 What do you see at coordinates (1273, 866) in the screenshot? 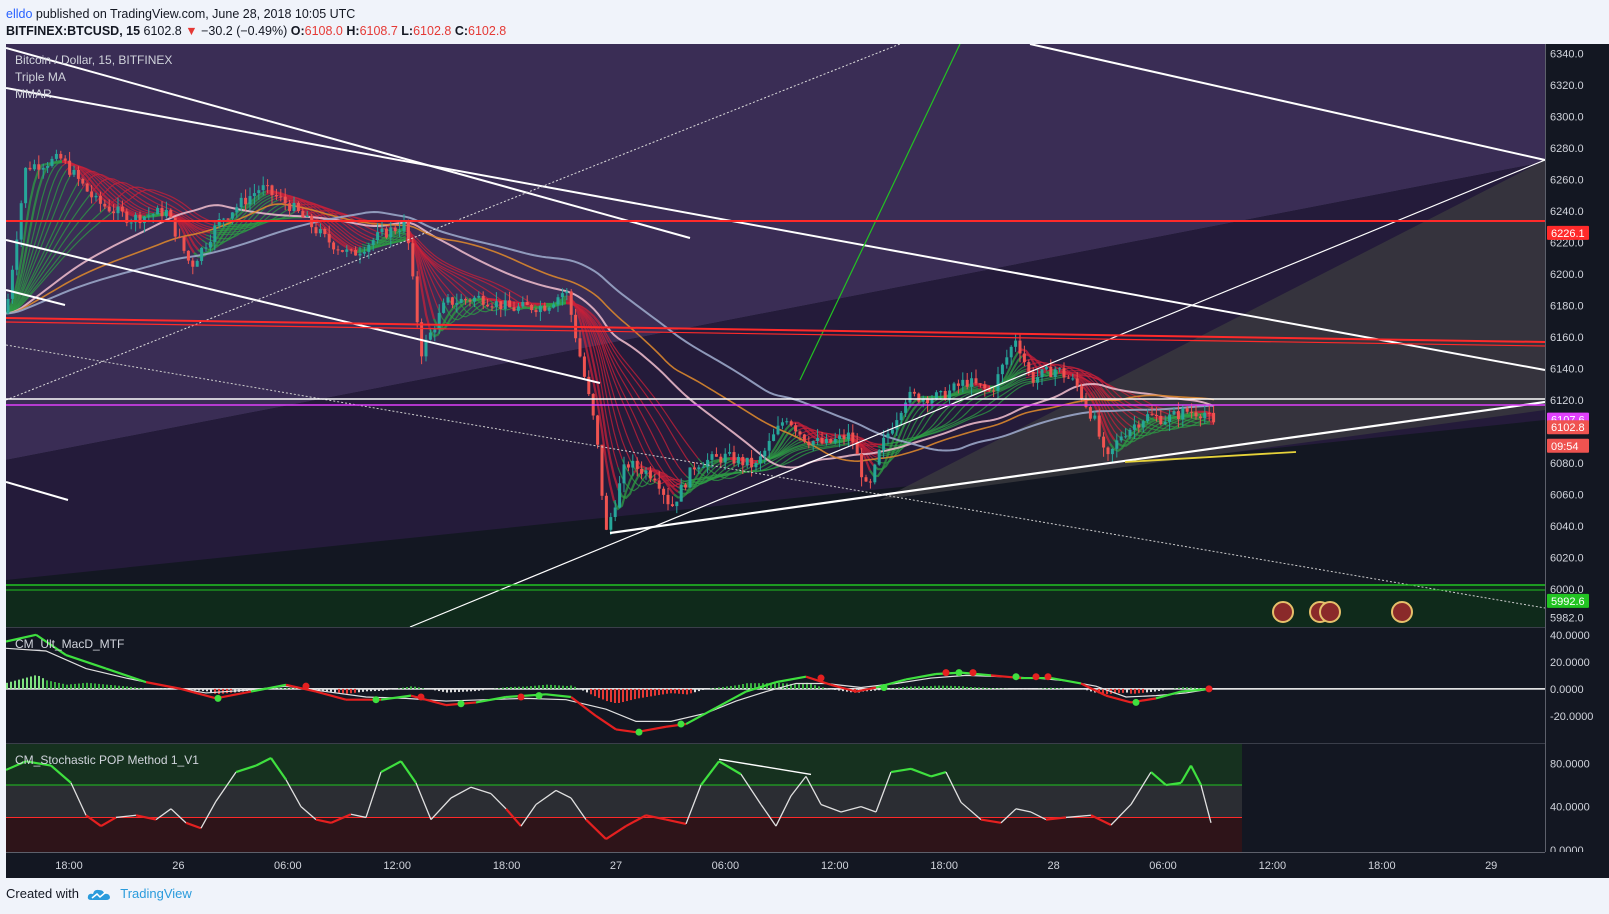
I see `time-tick-label: 12:00` at bounding box center [1273, 866].